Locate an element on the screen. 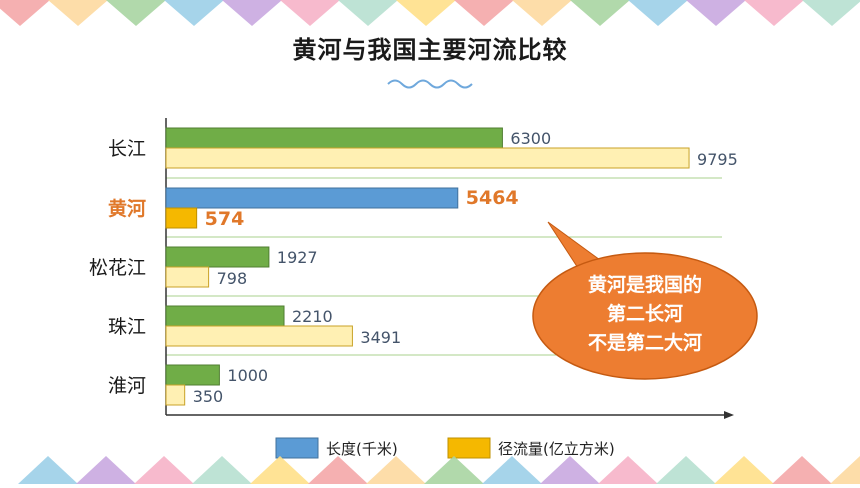  legend-label-flow: 径流量(亿立方米) is located at coordinates (556, 449).